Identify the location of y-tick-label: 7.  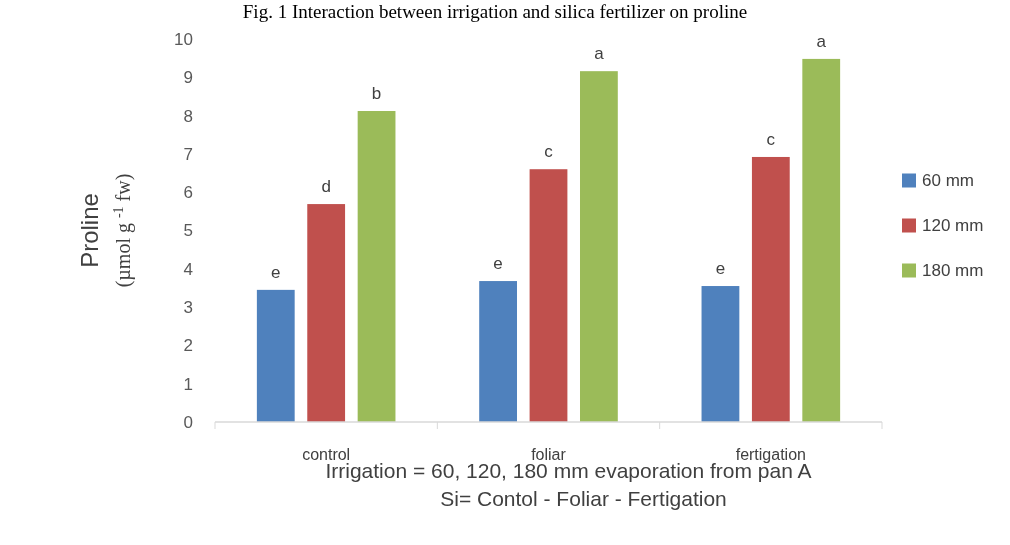
(188, 154).